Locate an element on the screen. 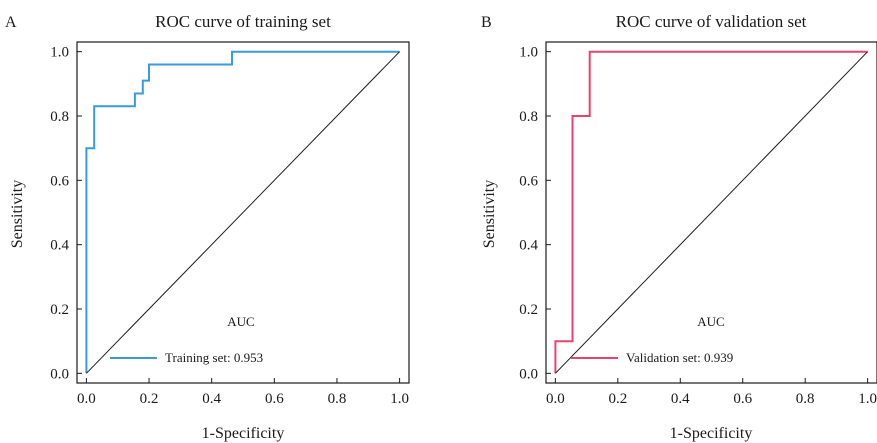 Image resolution: width=877 pixels, height=443 pixels. legend-title-training: AUC is located at coordinates (240, 321).